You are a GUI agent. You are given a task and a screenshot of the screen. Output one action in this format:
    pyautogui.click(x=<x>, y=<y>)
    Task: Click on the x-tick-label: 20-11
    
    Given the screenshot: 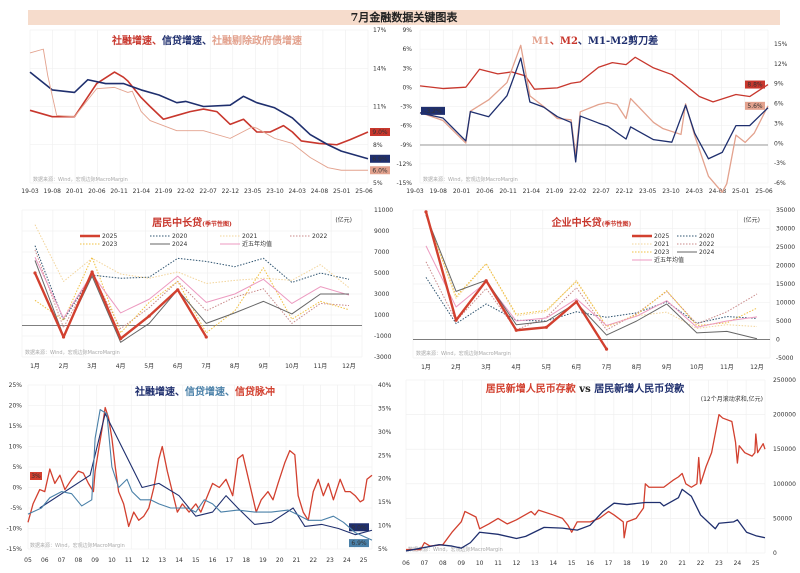 What is the action you would take?
    pyautogui.click(x=508, y=191)
    